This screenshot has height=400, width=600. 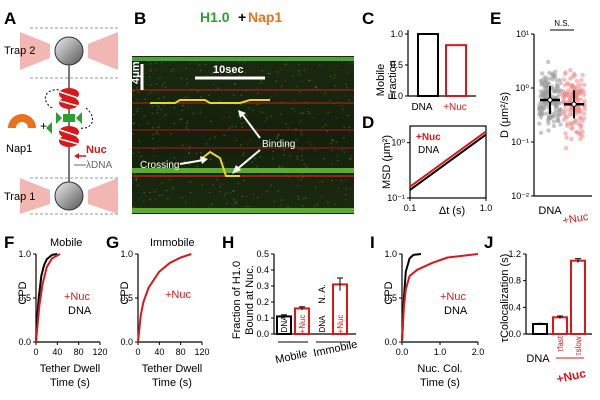 I want to click on plus-sign: +, so click(x=43, y=126).